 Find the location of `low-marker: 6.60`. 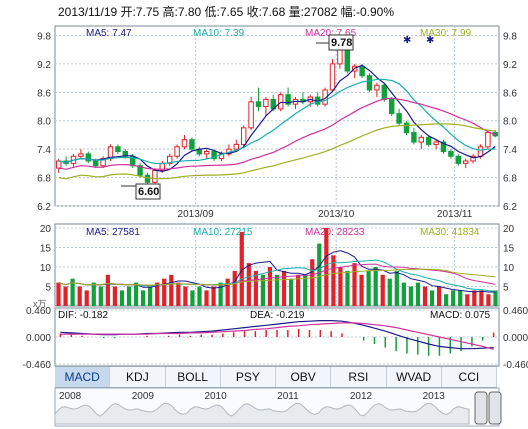

low-marker: 6.60 is located at coordinates (141, 191).